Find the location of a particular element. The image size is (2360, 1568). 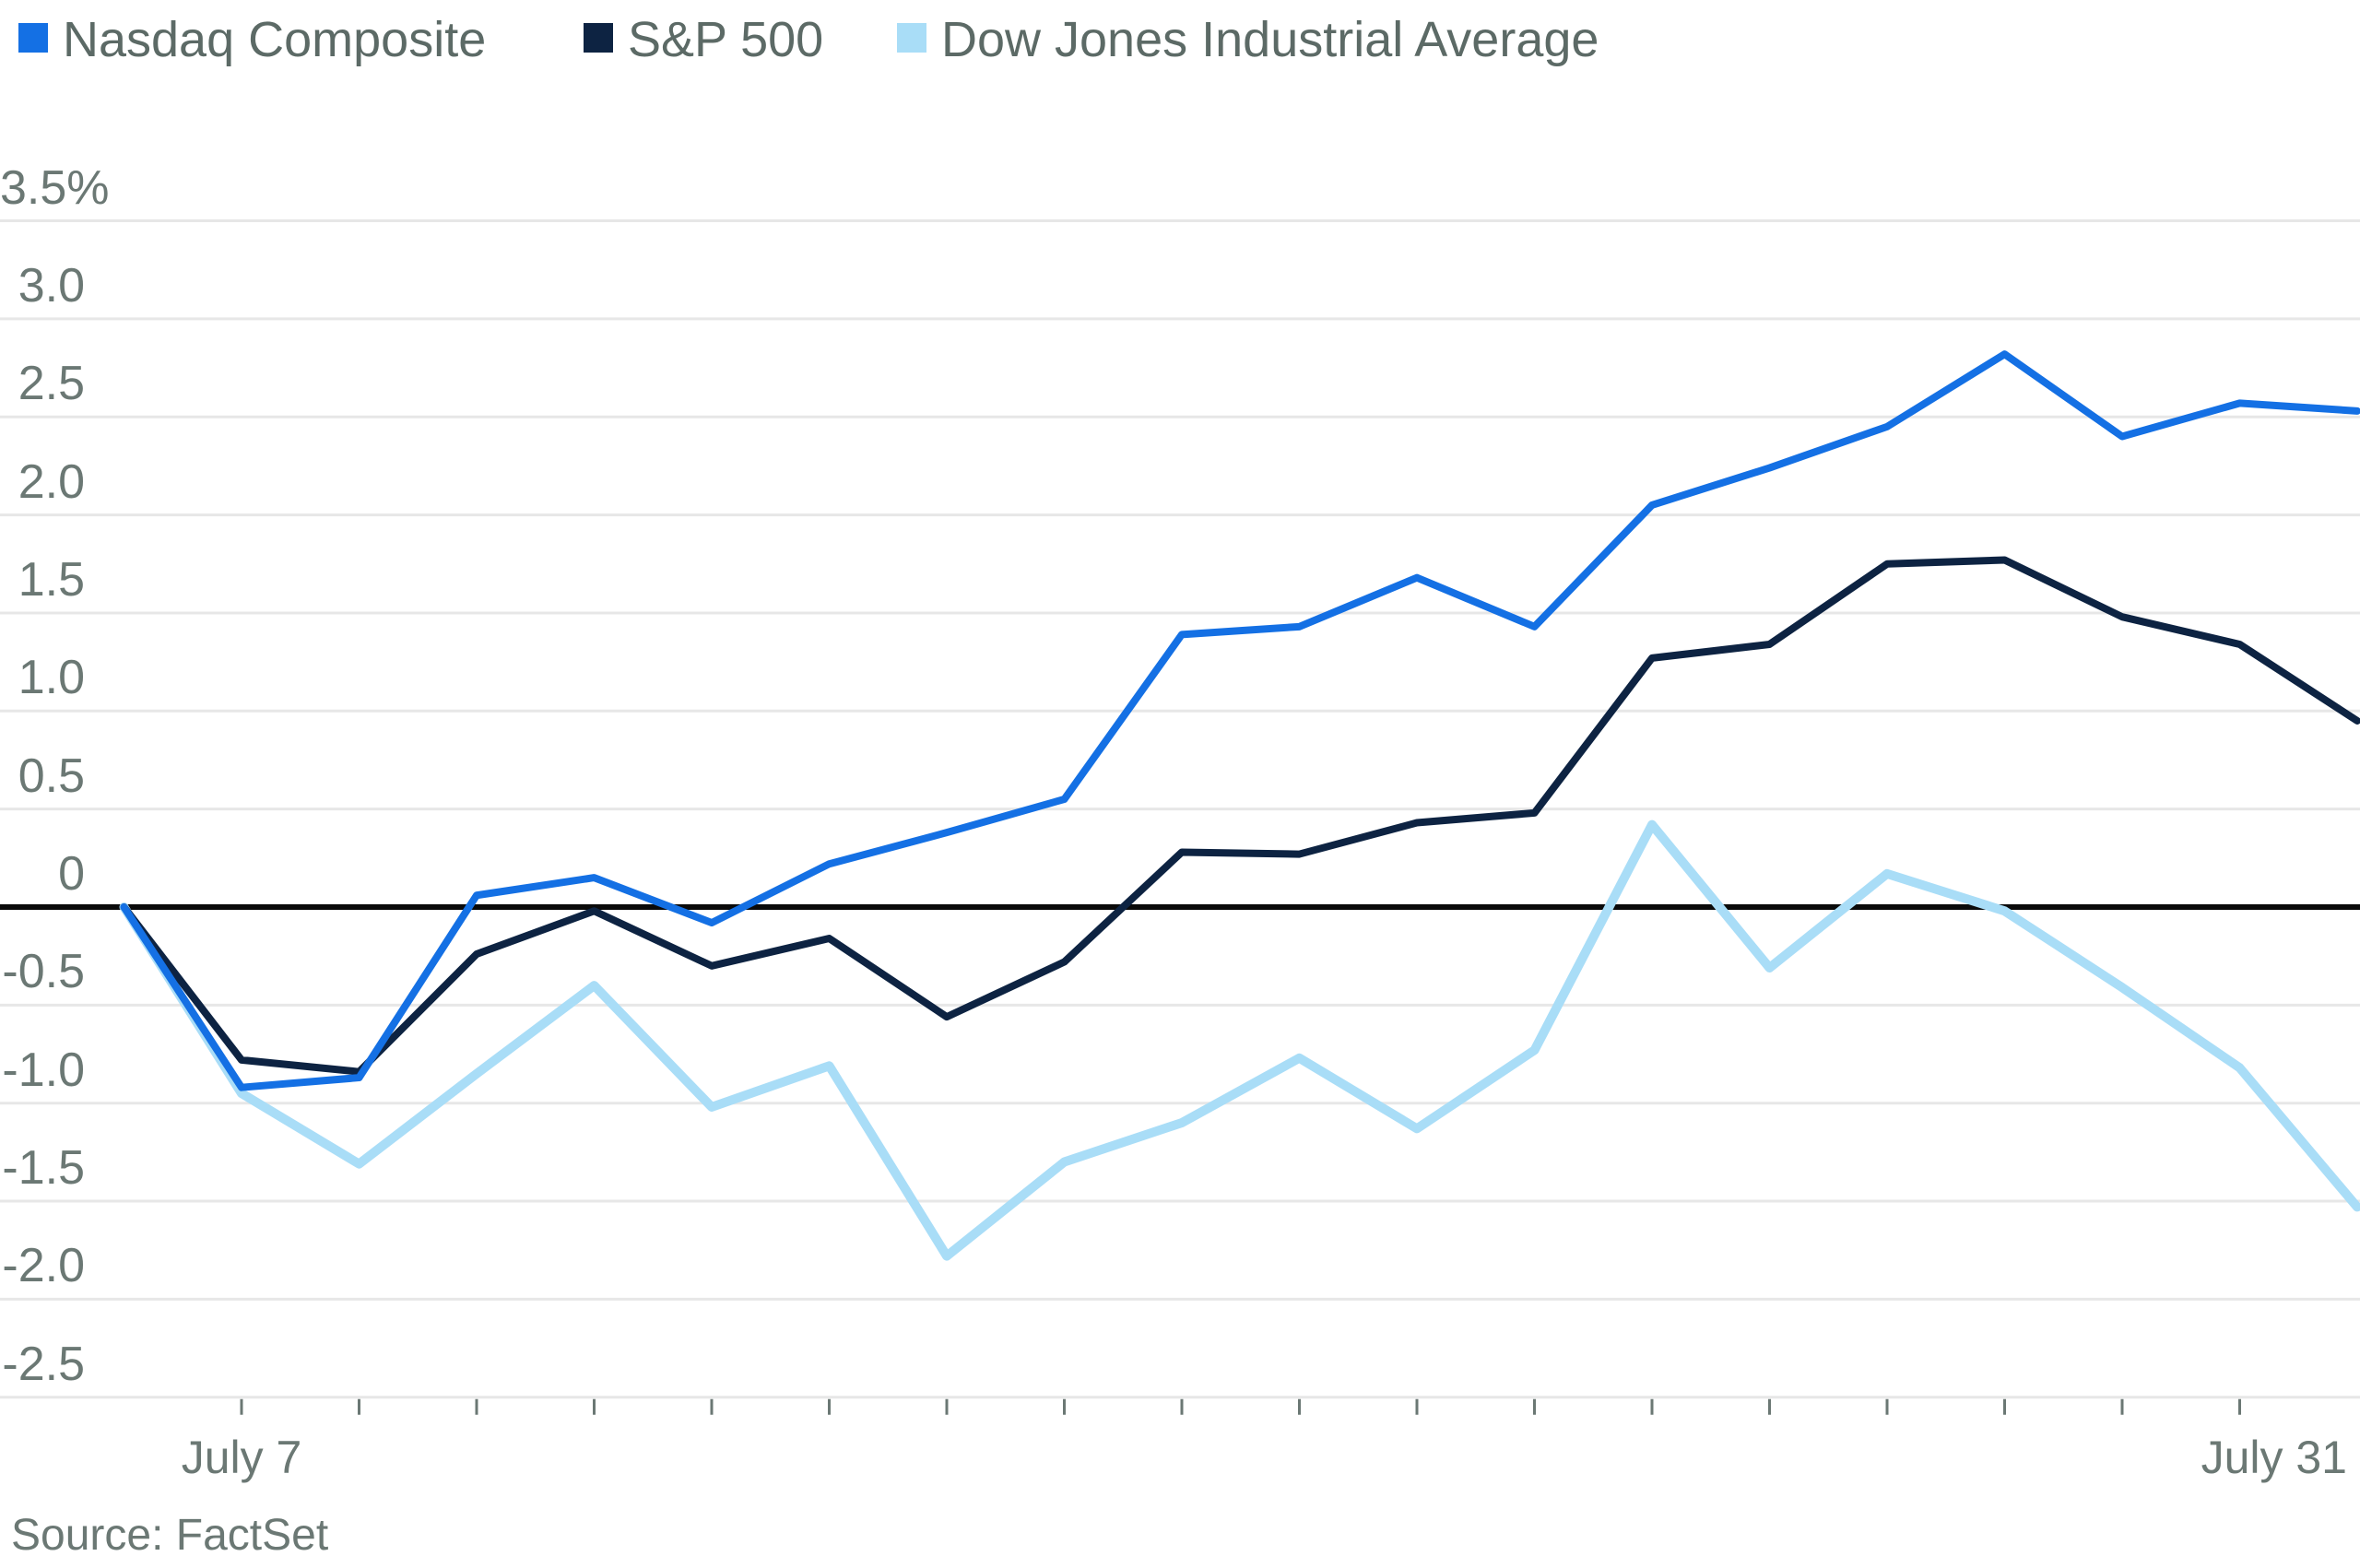

y-axis-label: -2.0 is located at coordinates (43, 1266).